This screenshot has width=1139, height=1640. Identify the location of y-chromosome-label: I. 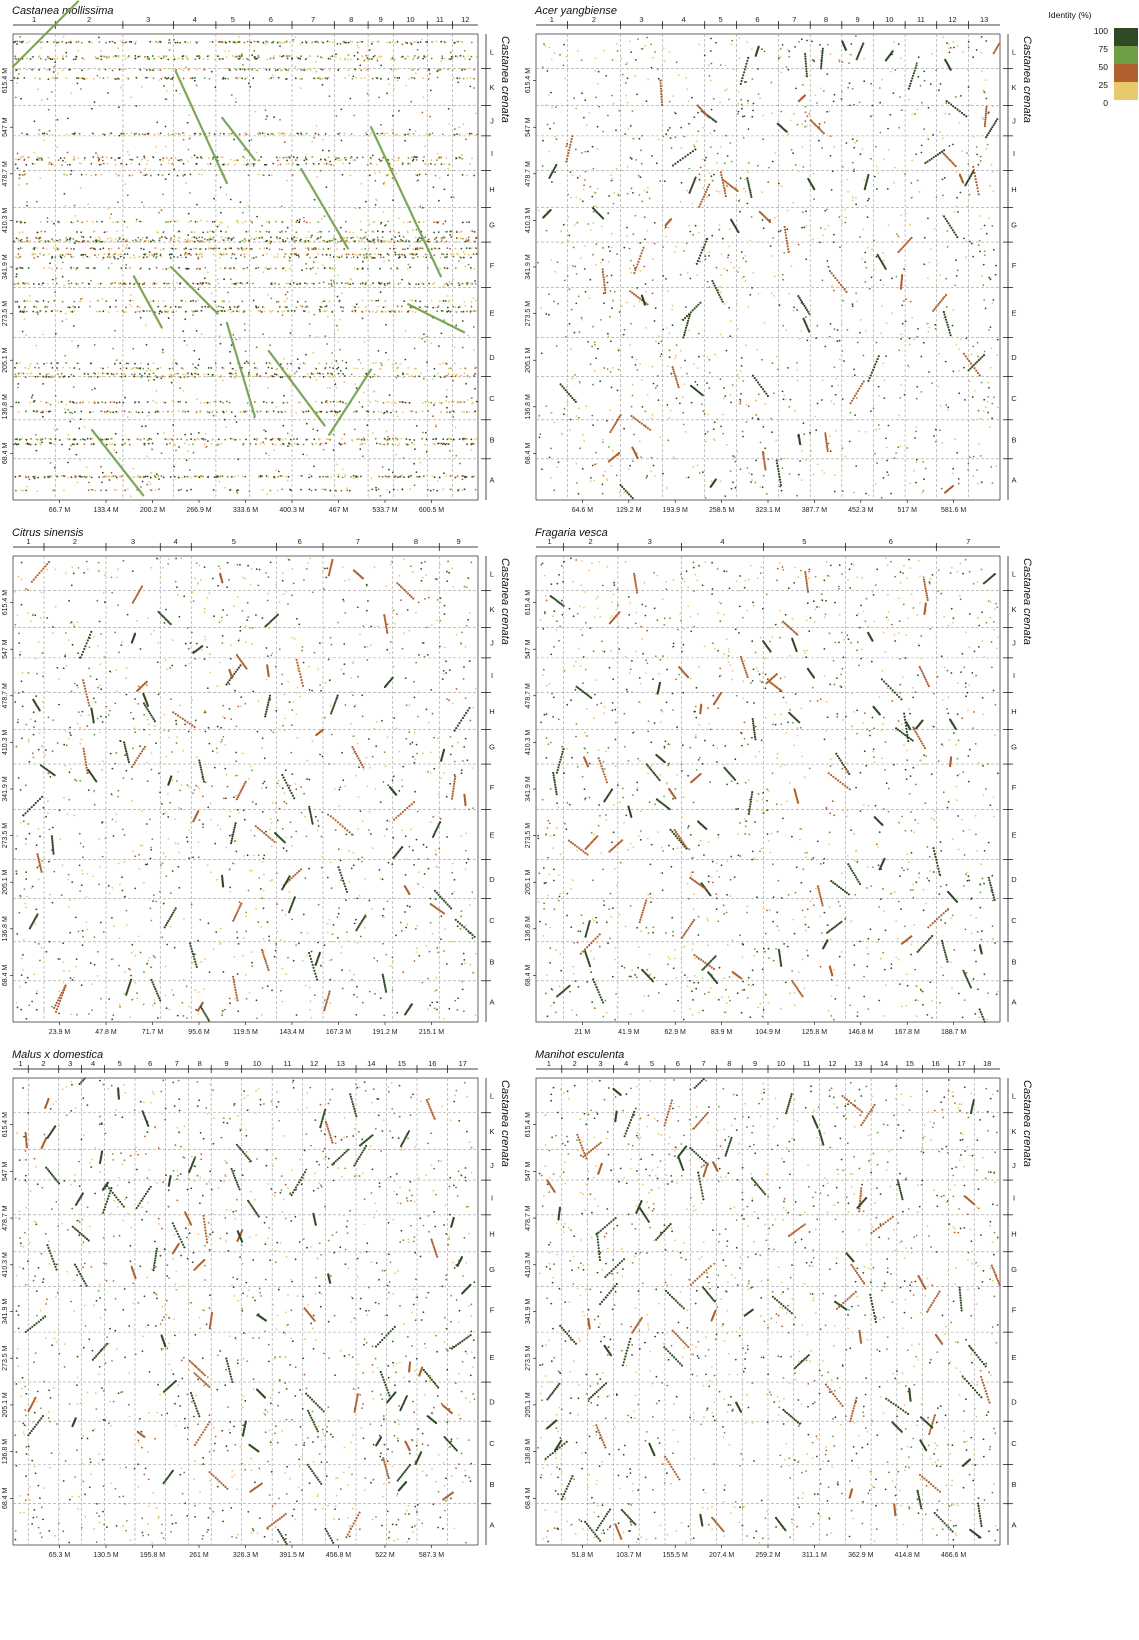
(1014, 153).